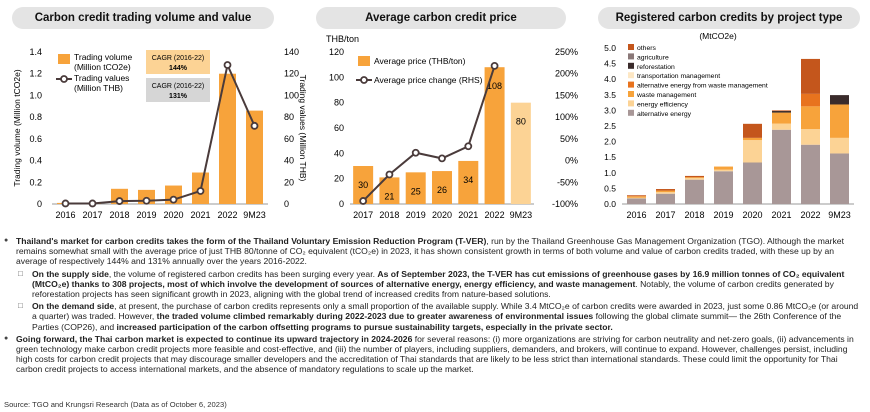 The height and width of the screenshot is (412, 870). I want to click on y2-tick-label: 20, so click(289, 182).